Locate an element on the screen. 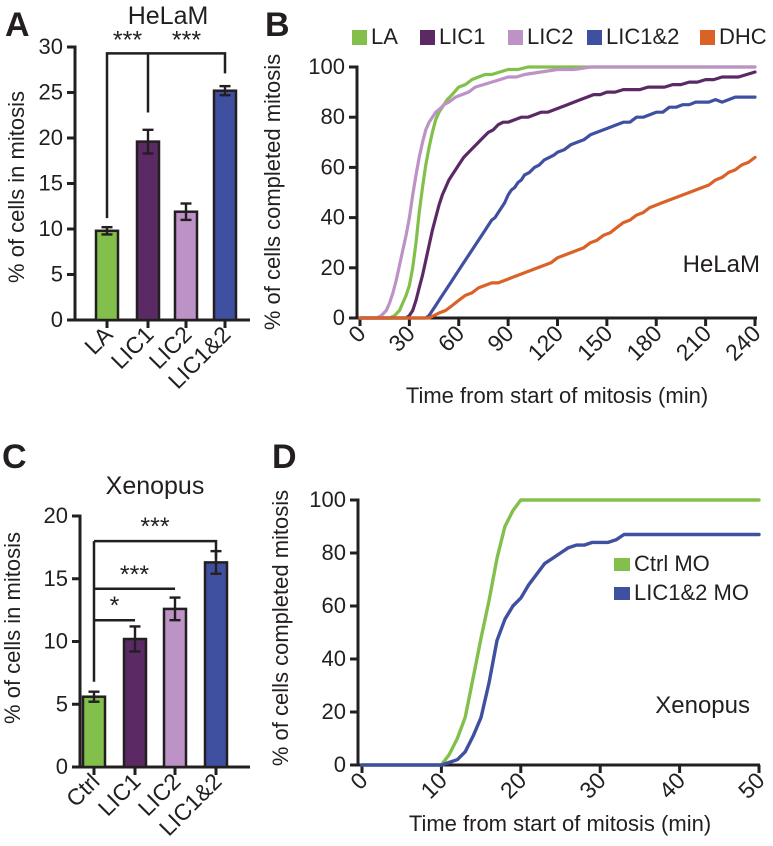 The width and height of the screenshot is (773, 846). legend-swatch-LIC1&2 is located at coordinates (594, 37).